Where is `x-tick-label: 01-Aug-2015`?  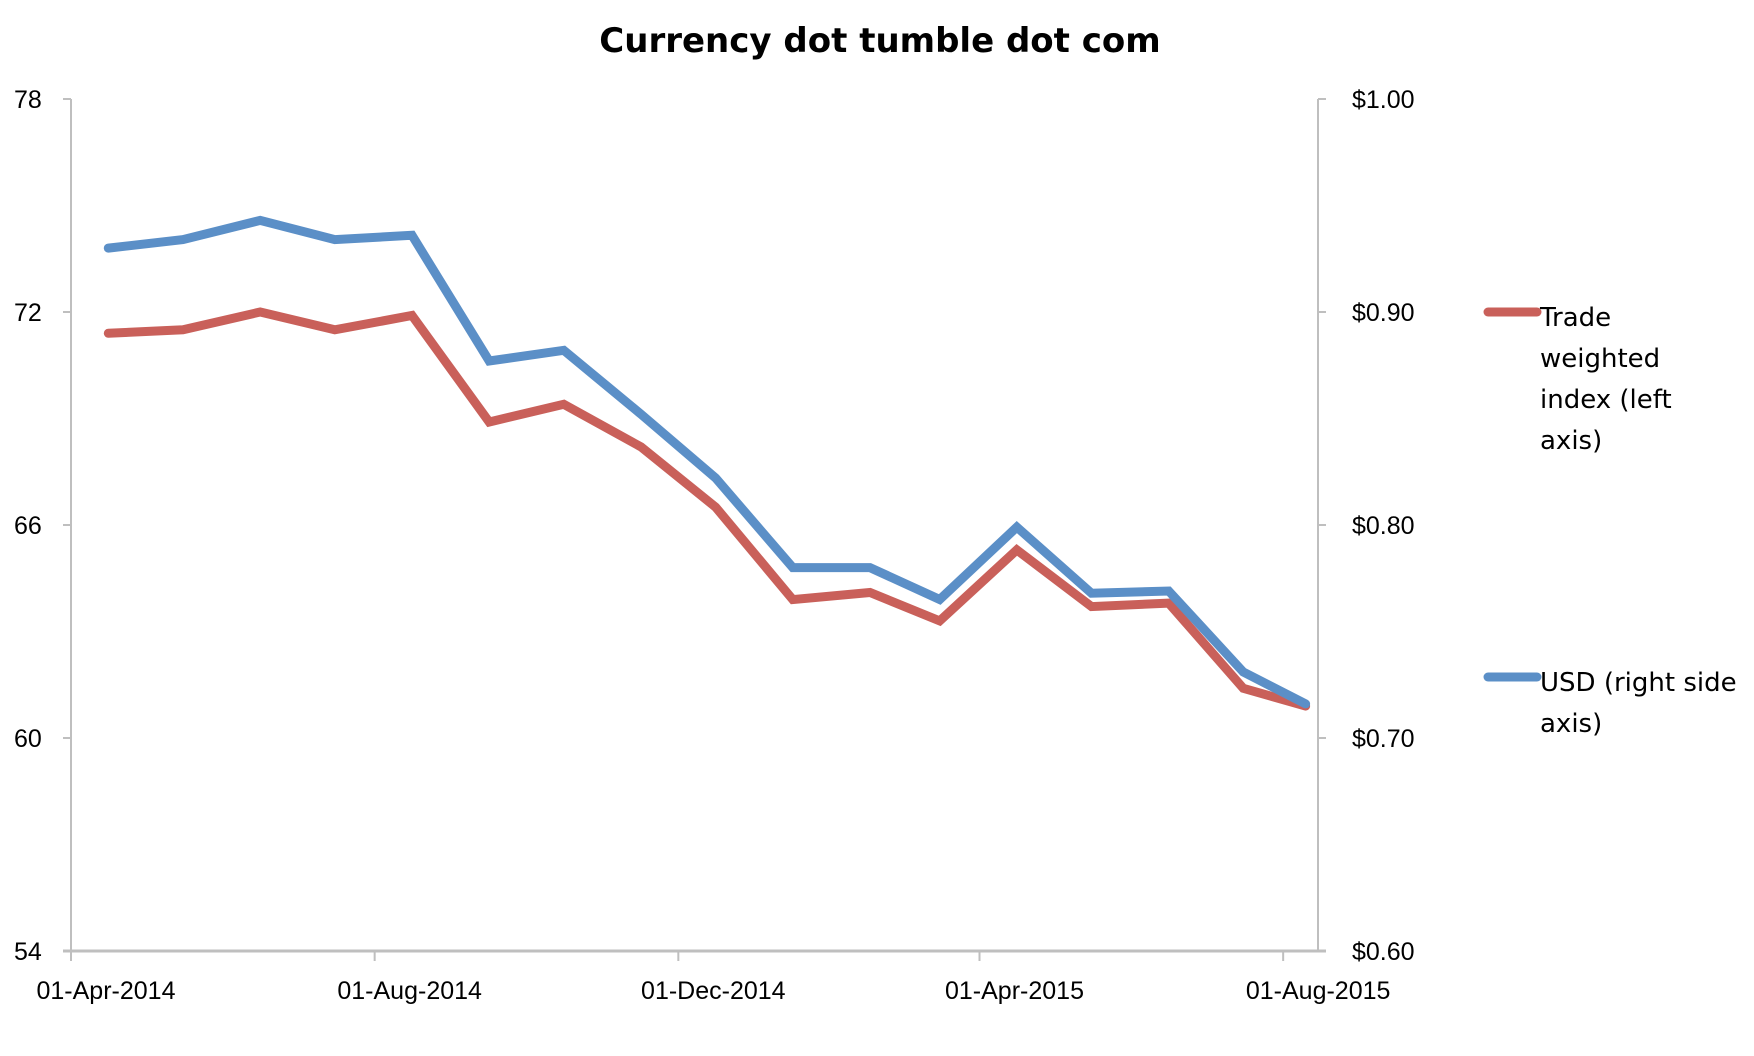 x-tick-label: 01-Aug-2015 is located at coordinates (1318, 991).